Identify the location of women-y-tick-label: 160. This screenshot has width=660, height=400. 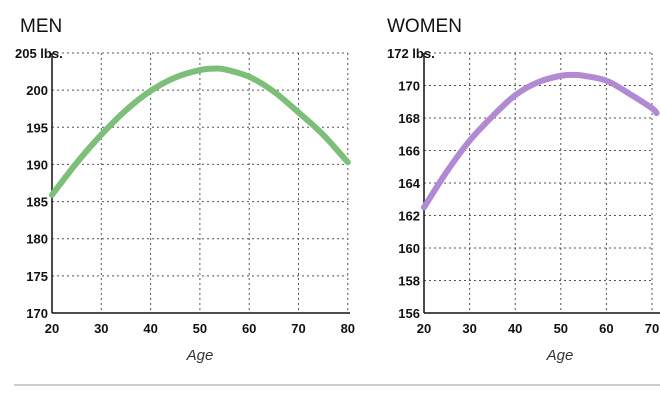
(409, 248).